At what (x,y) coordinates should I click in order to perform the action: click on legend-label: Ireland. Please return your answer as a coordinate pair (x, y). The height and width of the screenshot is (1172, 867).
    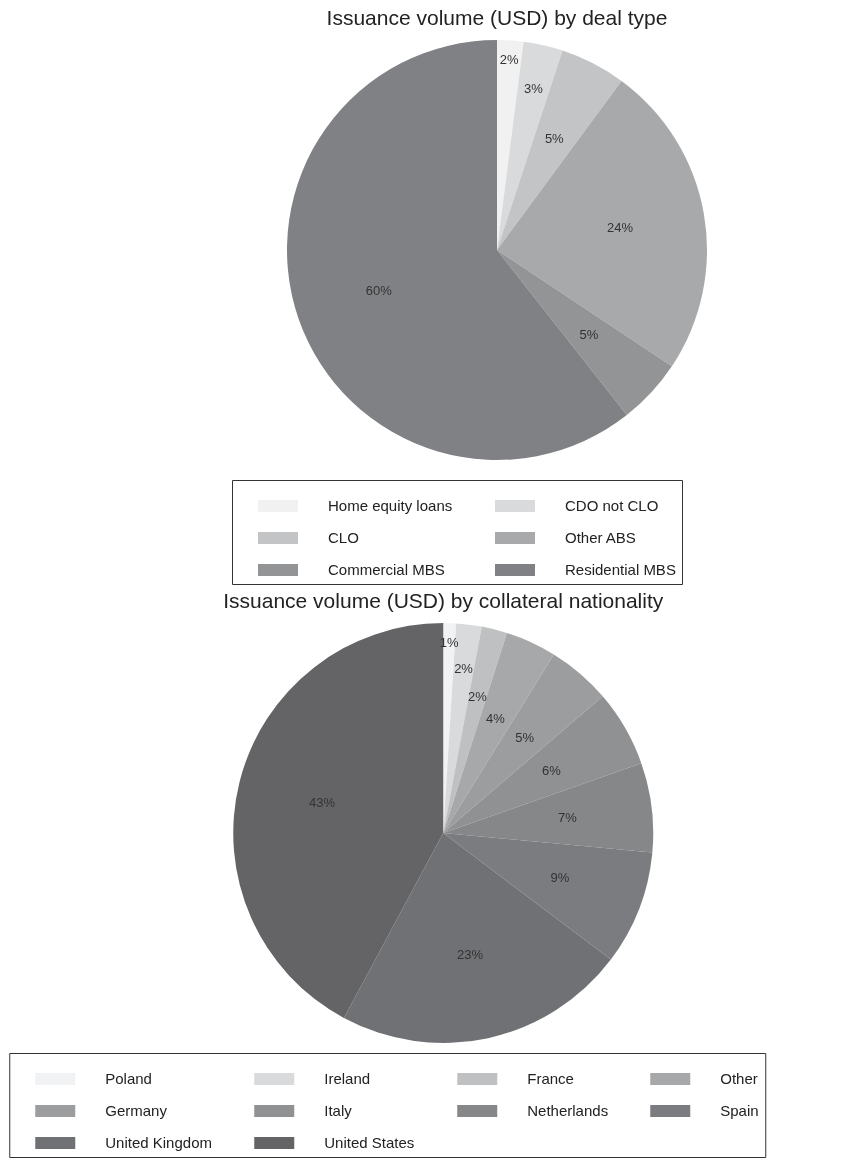
    Looking at the image, I should click on (347, 1078).